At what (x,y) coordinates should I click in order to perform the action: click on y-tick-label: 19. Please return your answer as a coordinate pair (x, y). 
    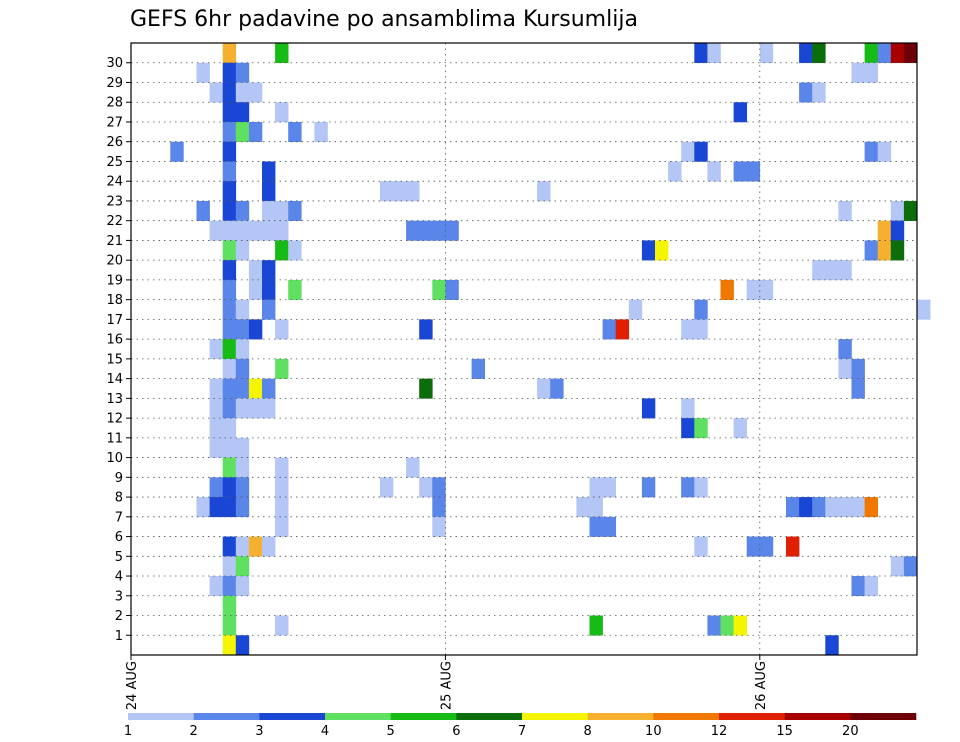
    Looking at the image, I should click on (114, 280).